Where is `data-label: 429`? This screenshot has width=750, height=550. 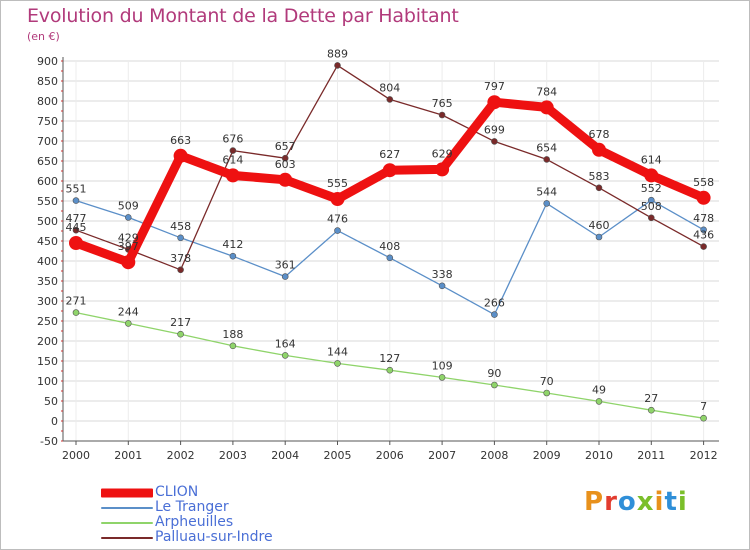 data-label: 429 is located at coordinates (128, 237).